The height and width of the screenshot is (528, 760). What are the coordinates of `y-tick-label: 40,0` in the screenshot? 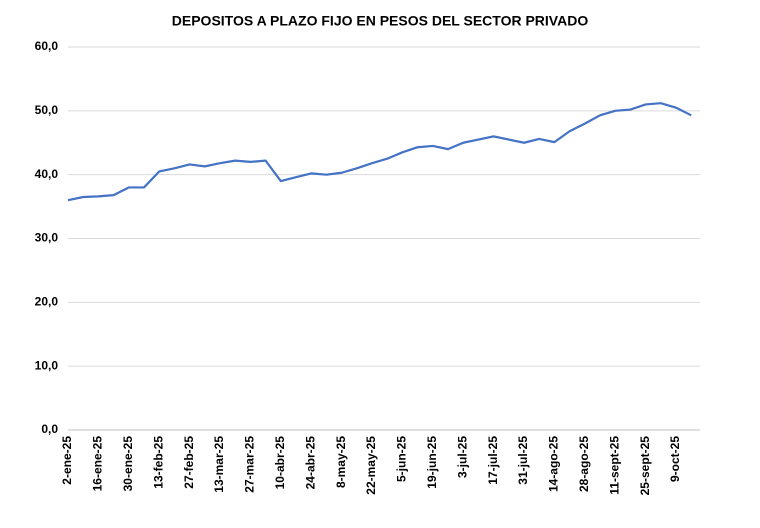 It's located at (47, 174).